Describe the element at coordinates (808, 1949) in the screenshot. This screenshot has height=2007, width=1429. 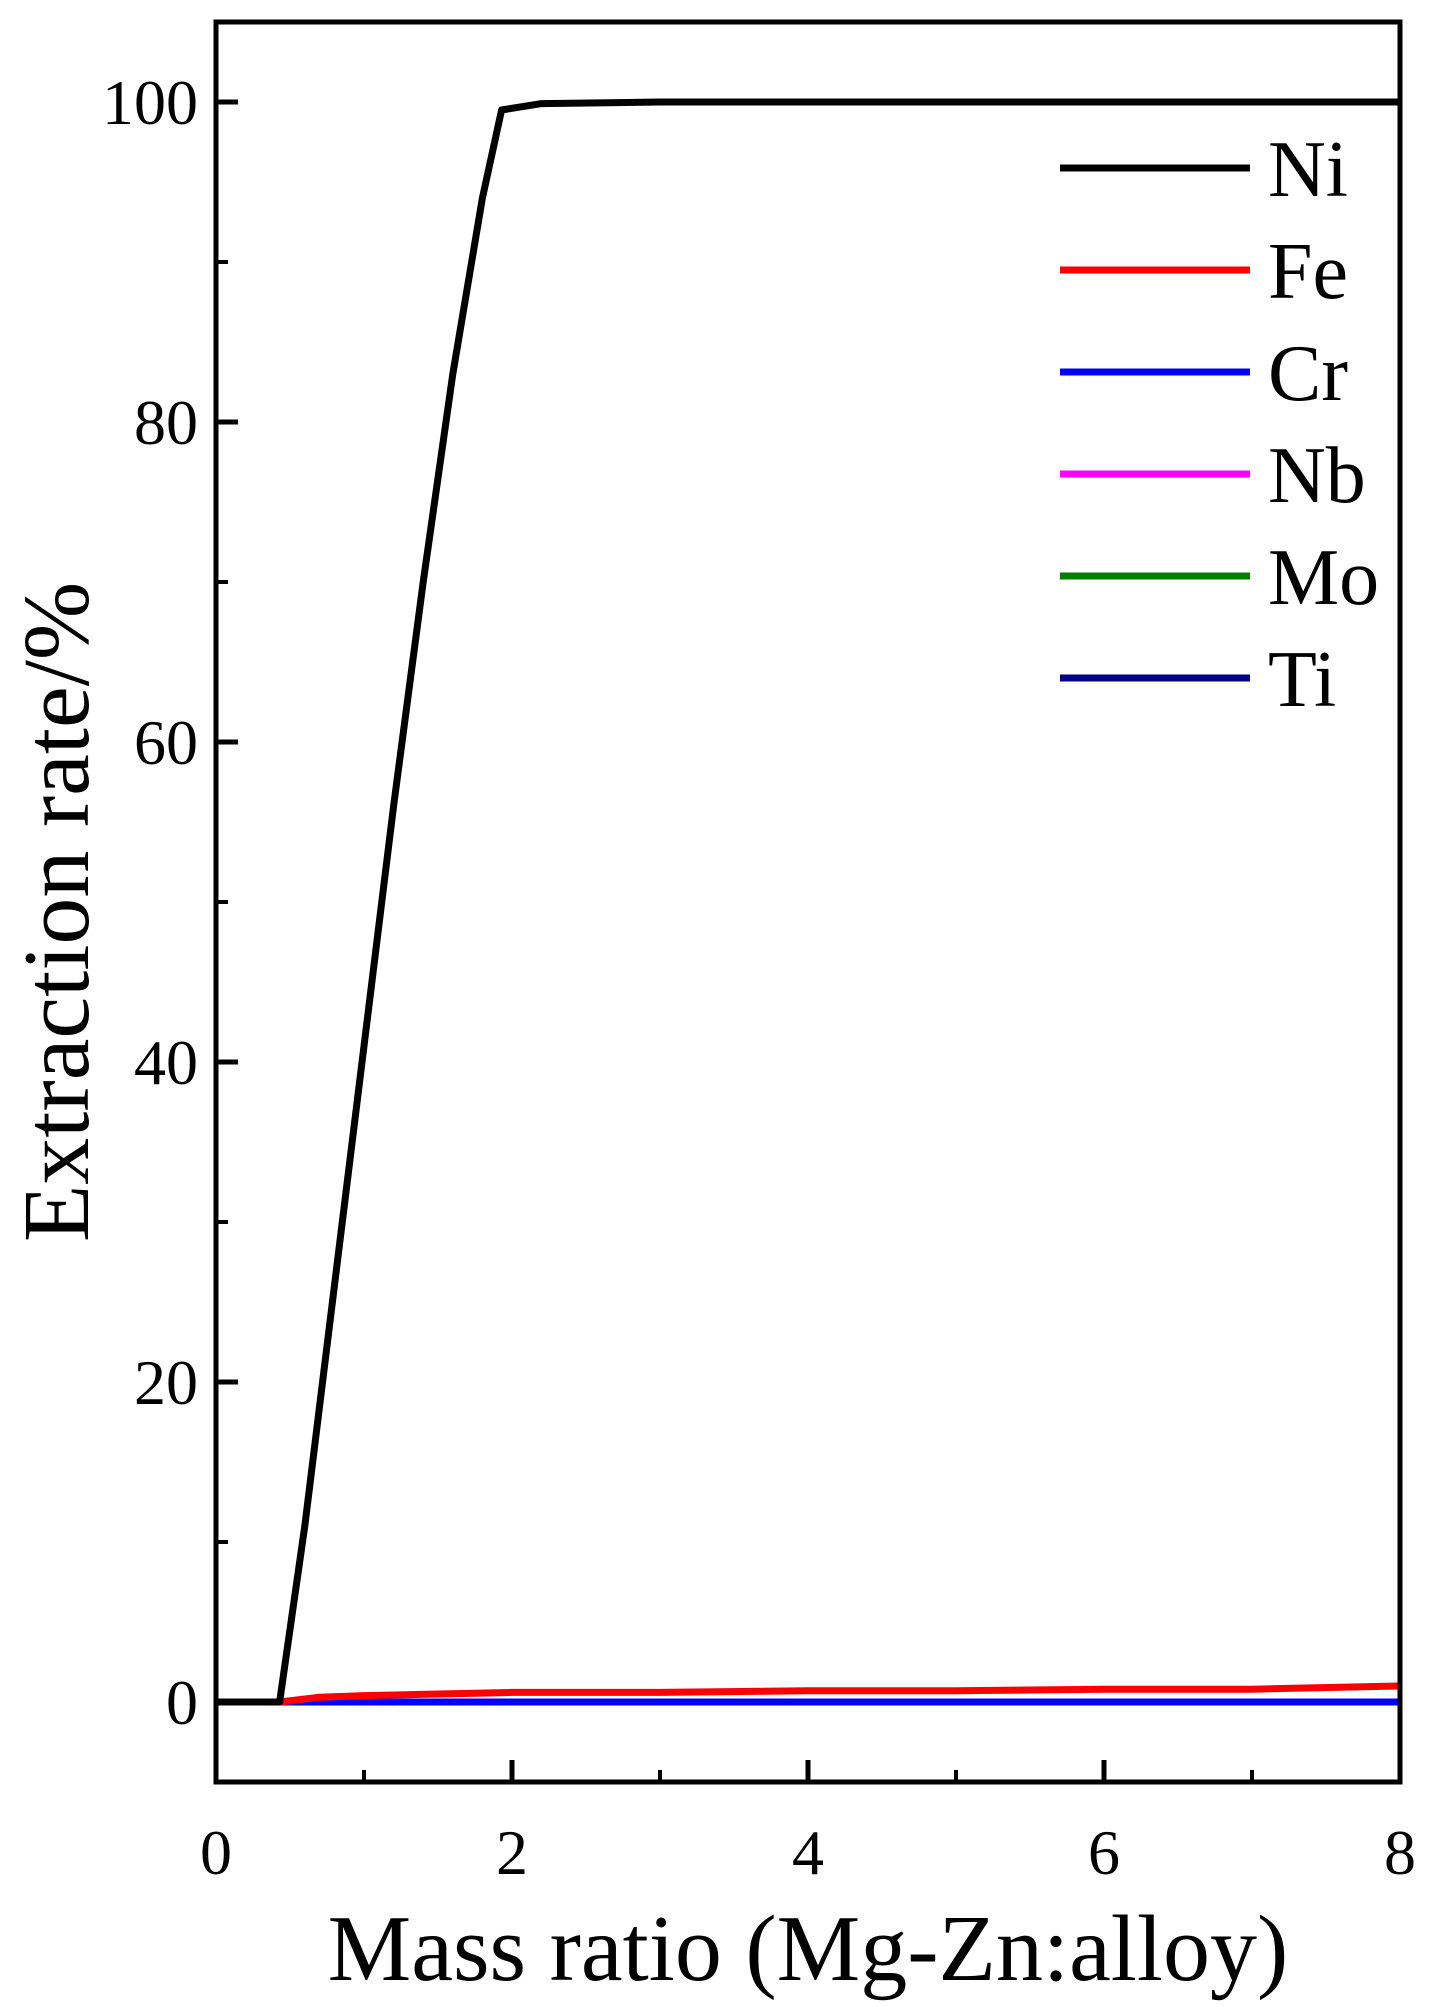
I see `x-axis-title: Mass ratio (Mg-Zn:alloy)` at that location.